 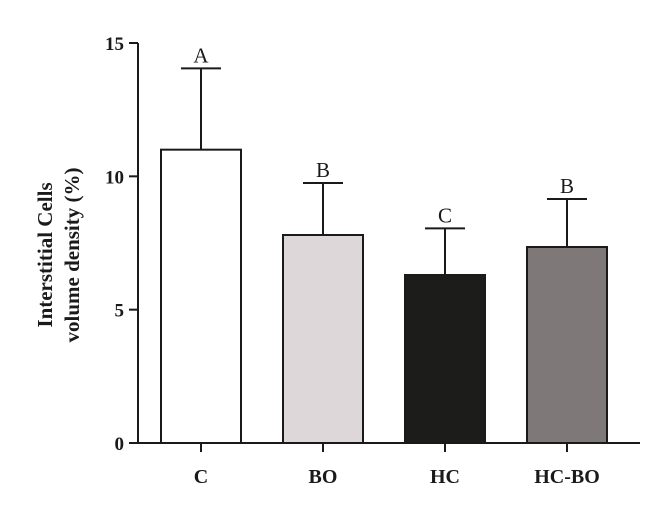 What do you see at coordinates (567, 345) in the screenshot?
I see `bar-hc-bo` at bounding box center [567, 345].